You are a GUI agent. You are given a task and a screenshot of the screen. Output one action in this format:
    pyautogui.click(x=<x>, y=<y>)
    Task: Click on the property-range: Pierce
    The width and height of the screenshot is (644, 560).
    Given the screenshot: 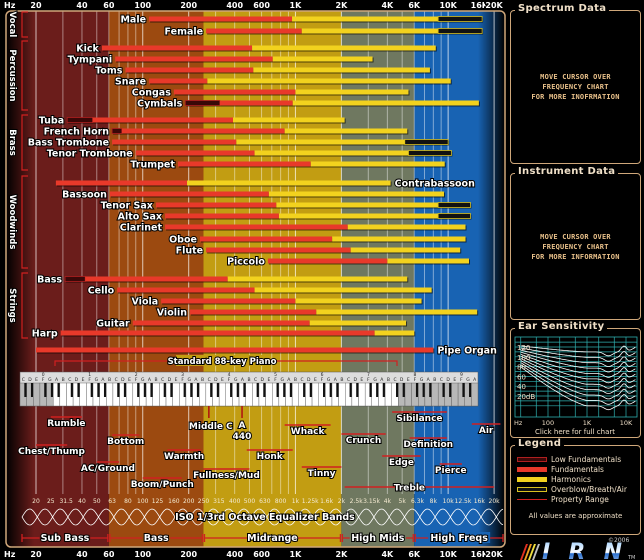 What is the action you would take?
    pyautogui.click(x=451, y=470)
    